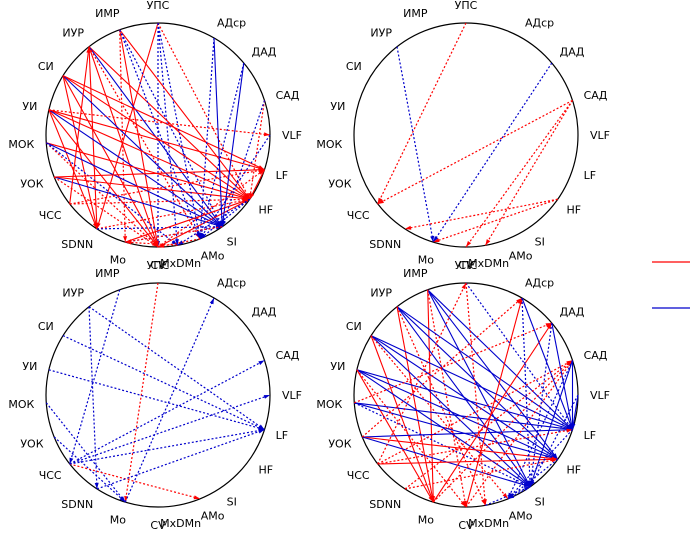  I want to click on node-label-n15: МОК, so click(329, 404).